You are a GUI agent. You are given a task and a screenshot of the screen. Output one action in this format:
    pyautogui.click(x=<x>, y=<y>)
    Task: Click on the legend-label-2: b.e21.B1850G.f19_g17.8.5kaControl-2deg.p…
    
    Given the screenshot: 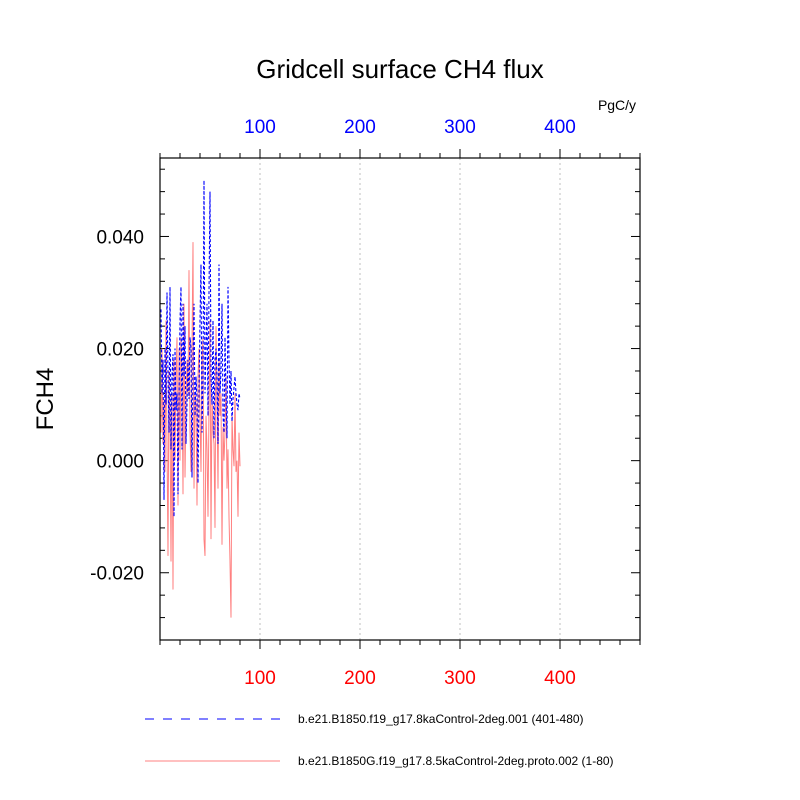 What is the action you would take?
    pyautogui.click(x=456, y=761)
    